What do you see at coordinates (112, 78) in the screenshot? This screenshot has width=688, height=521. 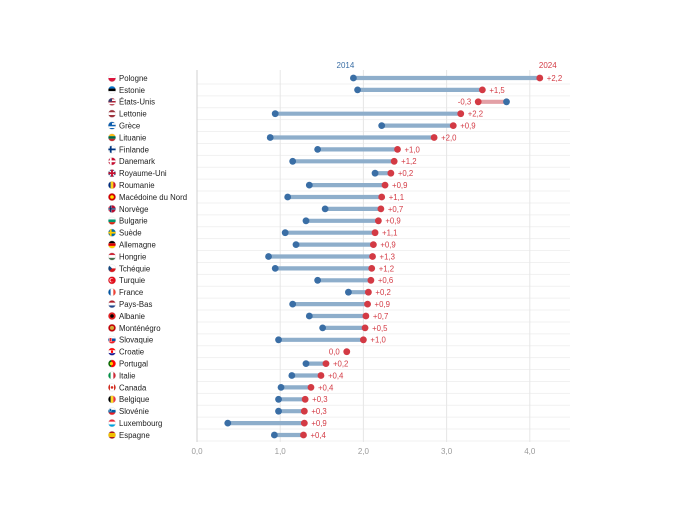 I see `poland-flag` at bounding box center [112, 78].